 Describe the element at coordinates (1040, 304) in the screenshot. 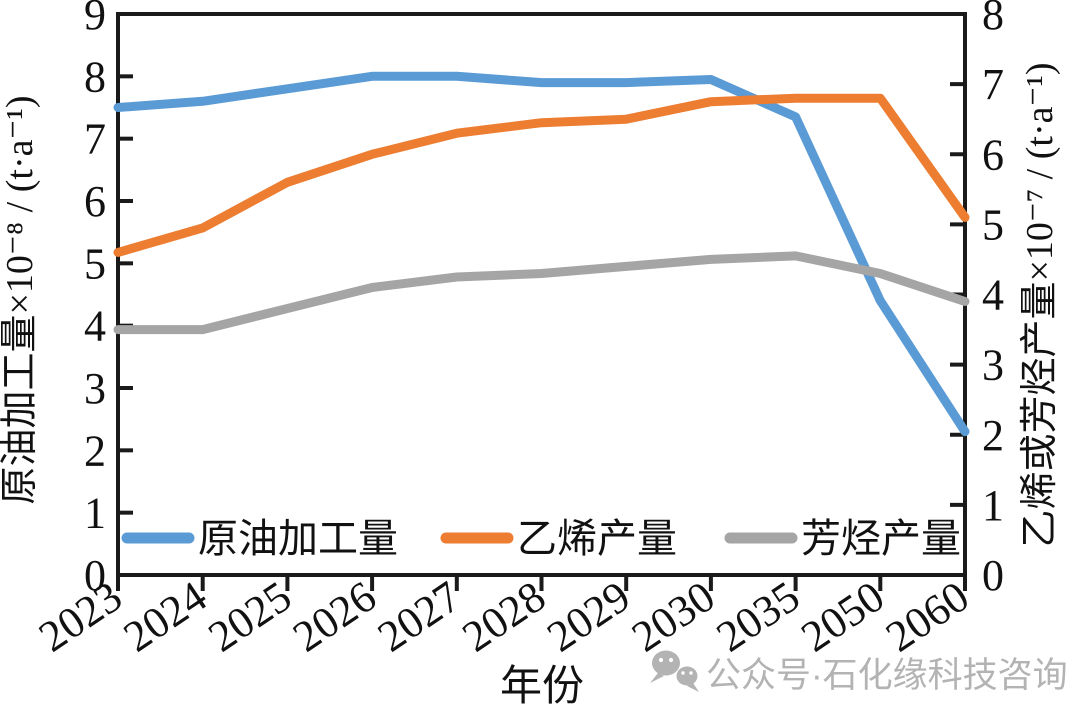

I see `right-axis-title: 乙烯或芳烃产量×10⁻⁷ / (t·a⁻¹)` at that location.